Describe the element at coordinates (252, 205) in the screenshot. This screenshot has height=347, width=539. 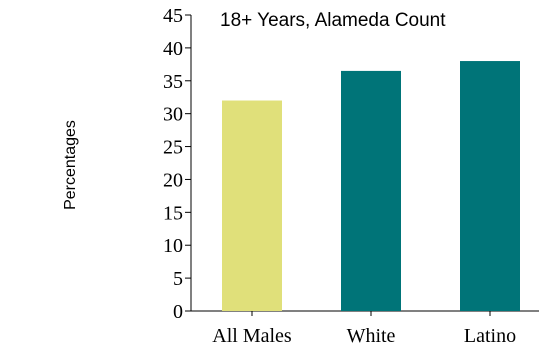
I see `bar-all-males` at that location.